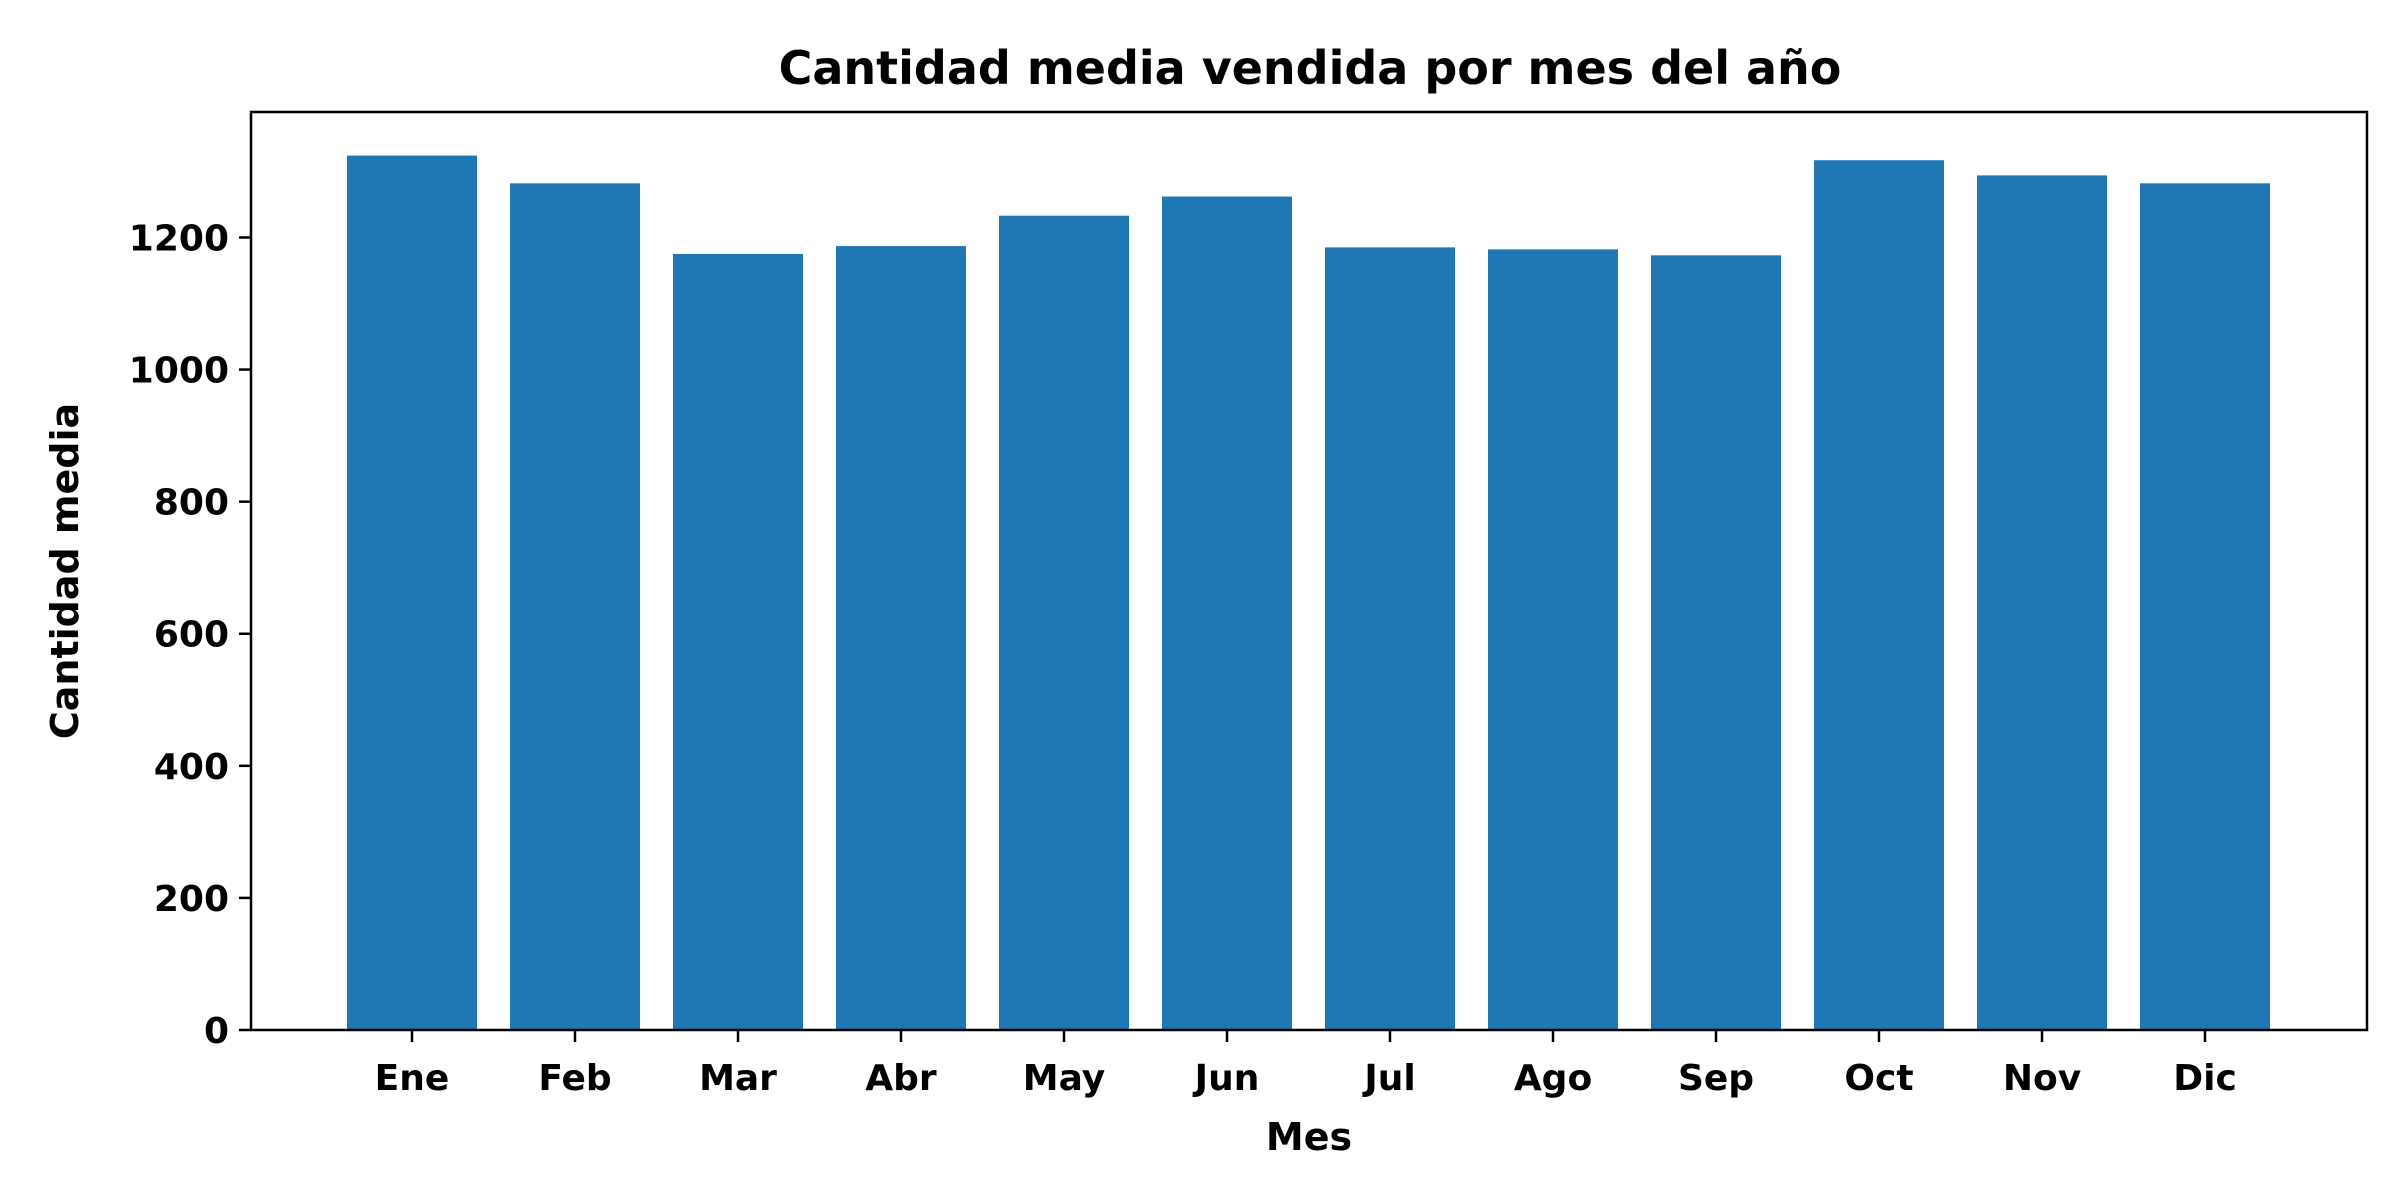  What do you see at coordinates (575, 607) in the screenshot?
I see `bar-feb` at bounding box center [575, 607].